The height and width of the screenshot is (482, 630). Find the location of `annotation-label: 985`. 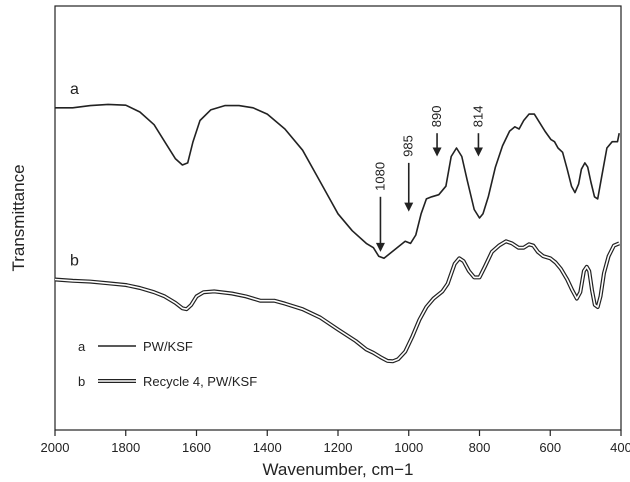

annotation-label: 985 is located at coordinates (408, 146).